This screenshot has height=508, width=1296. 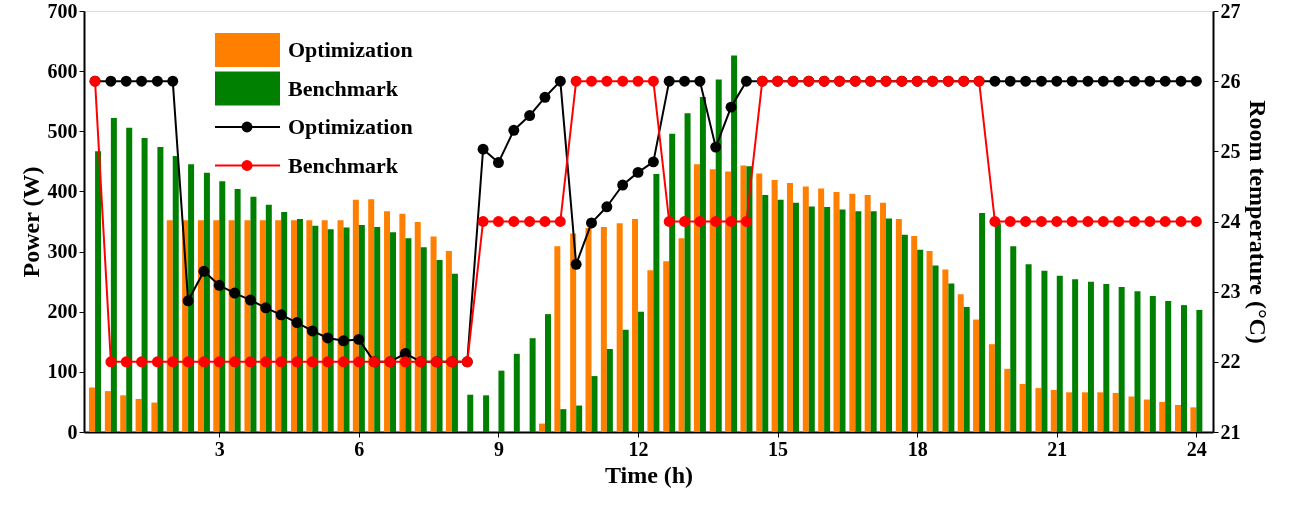 I want to click on x-tick-label: 15, so click(x=778, y=448).